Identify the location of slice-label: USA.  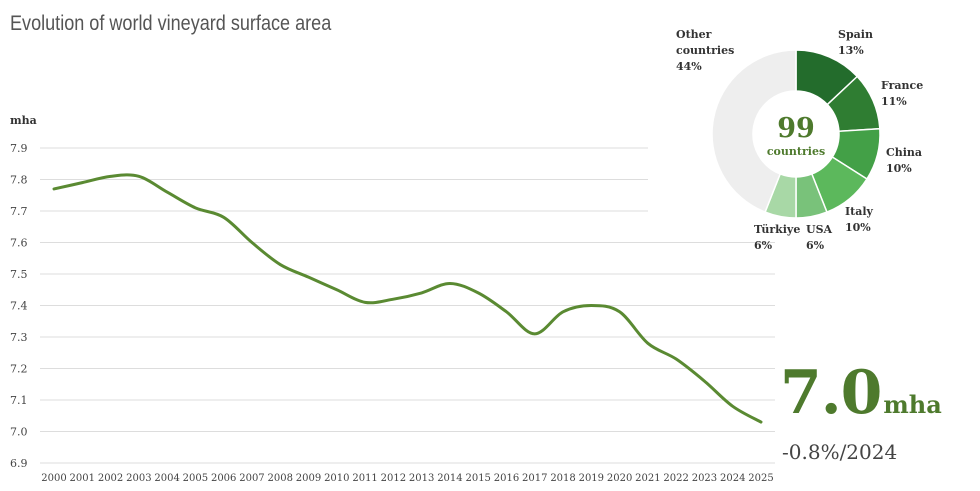
(819, 229).